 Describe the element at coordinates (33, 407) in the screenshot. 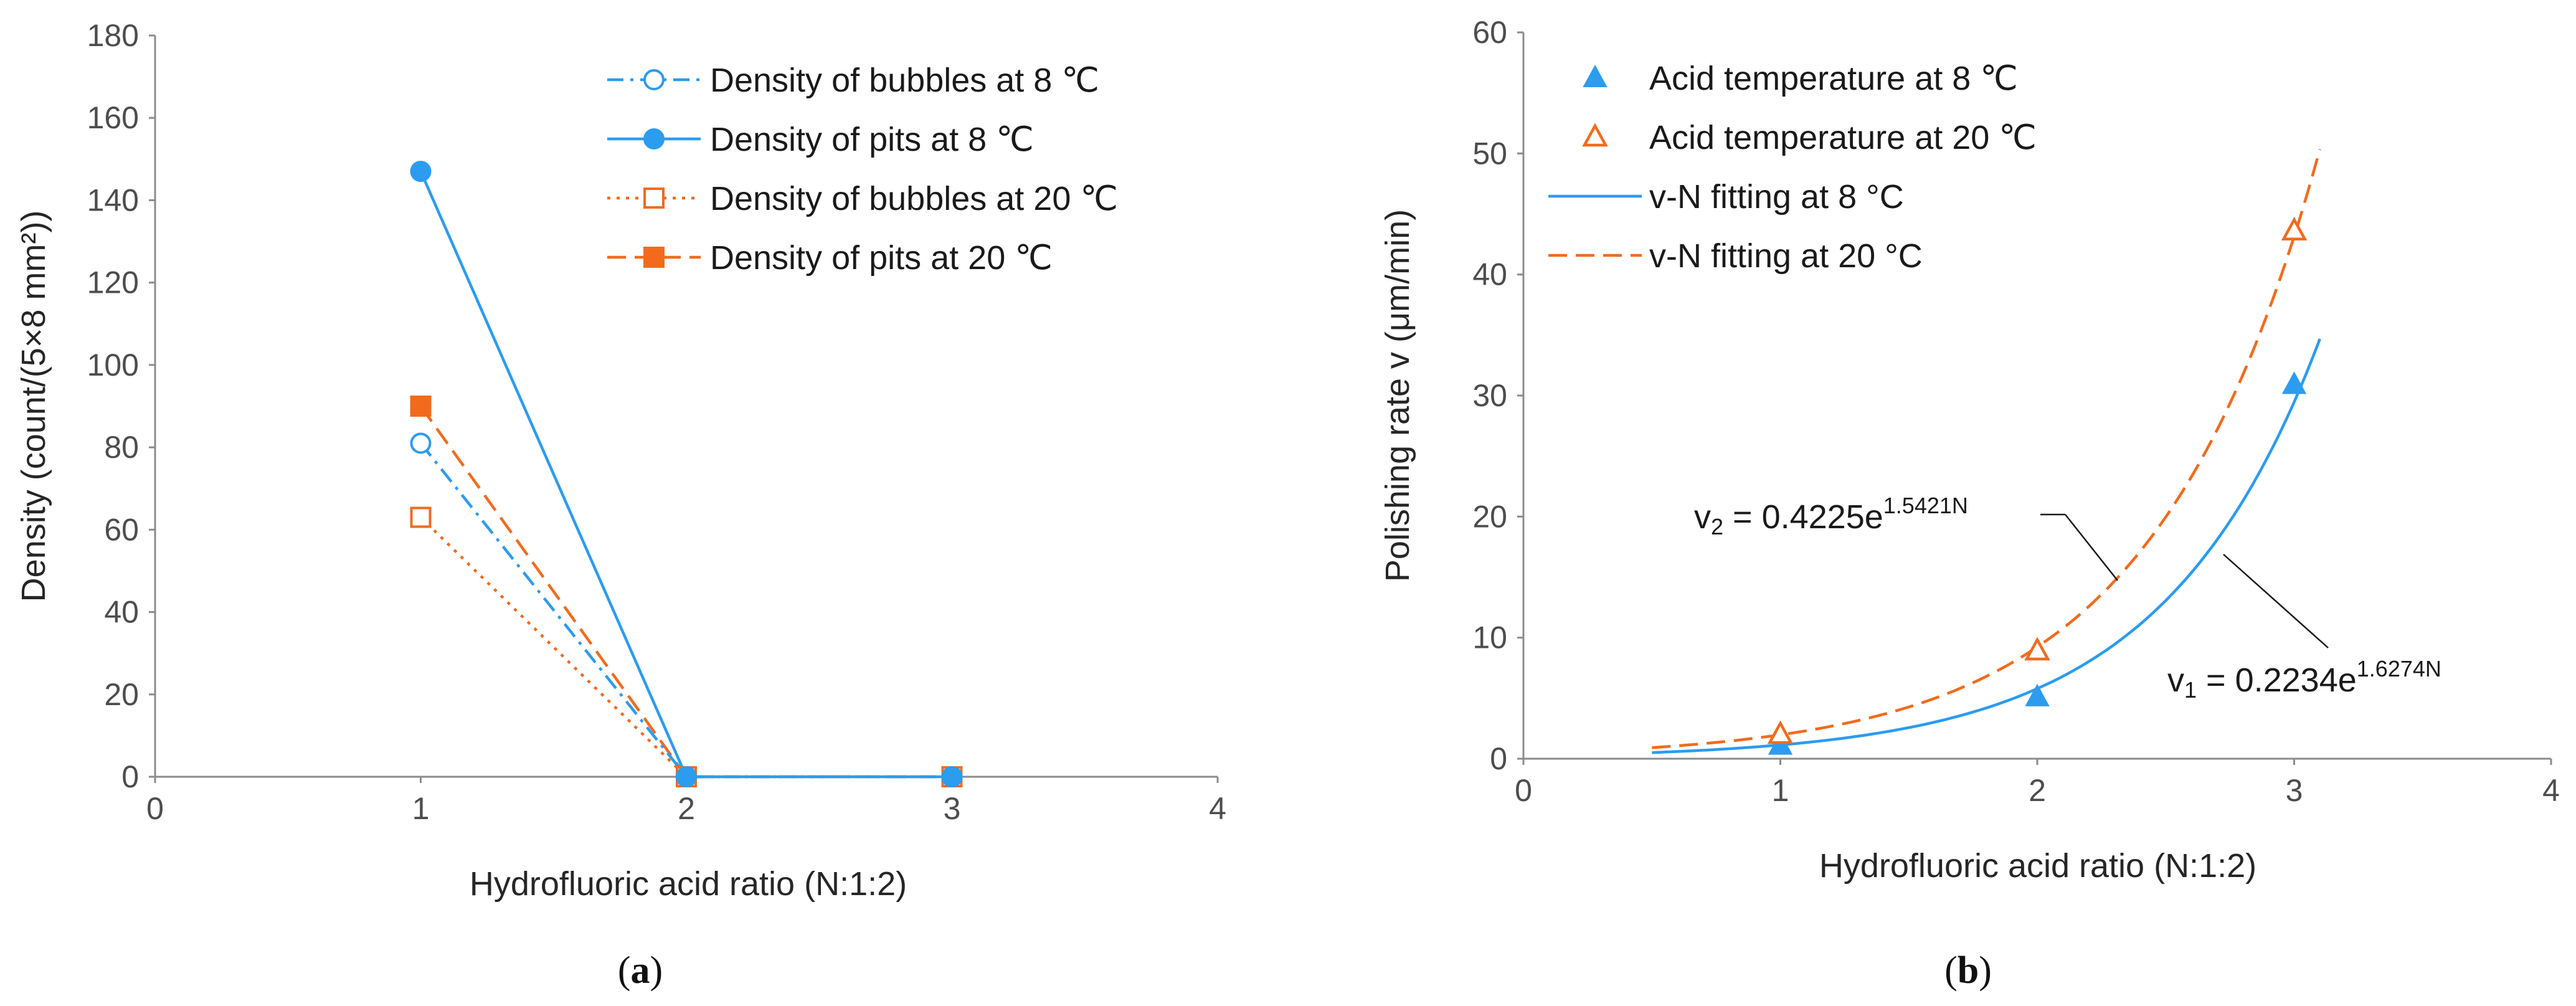

I see `chart-a-y-axis-label: Density (count/(5×8 mm²))` at that location.